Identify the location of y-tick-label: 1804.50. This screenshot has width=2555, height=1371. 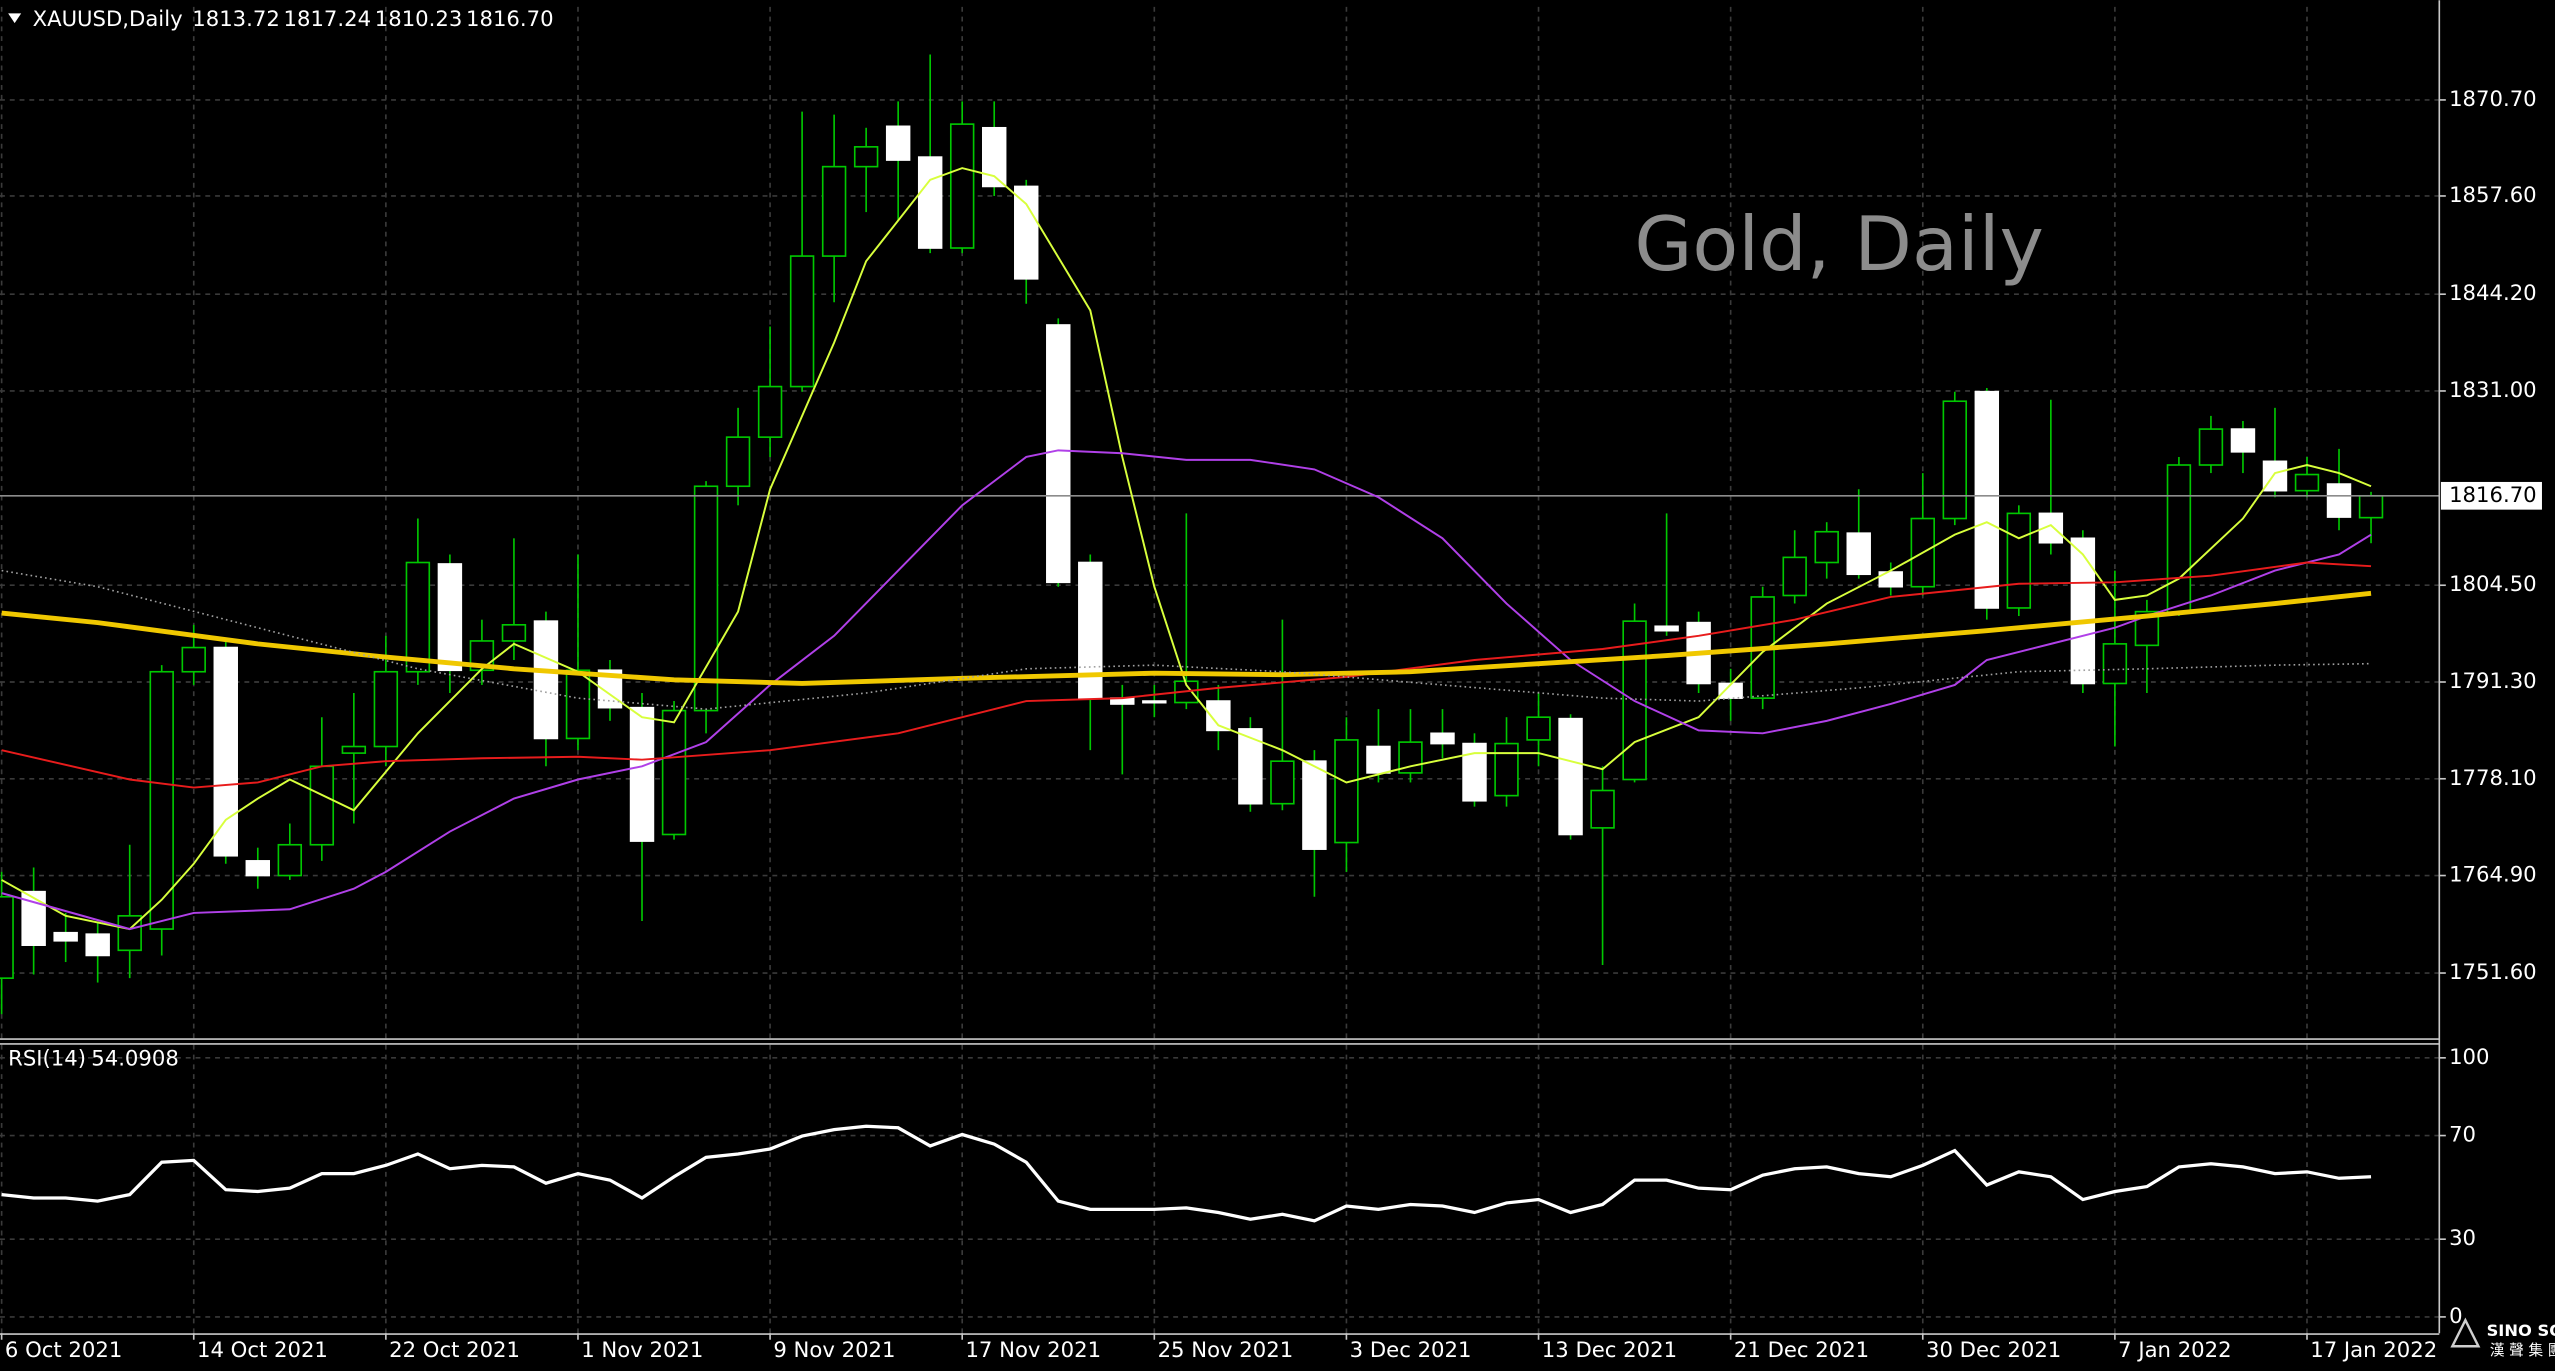
(2493, 583).